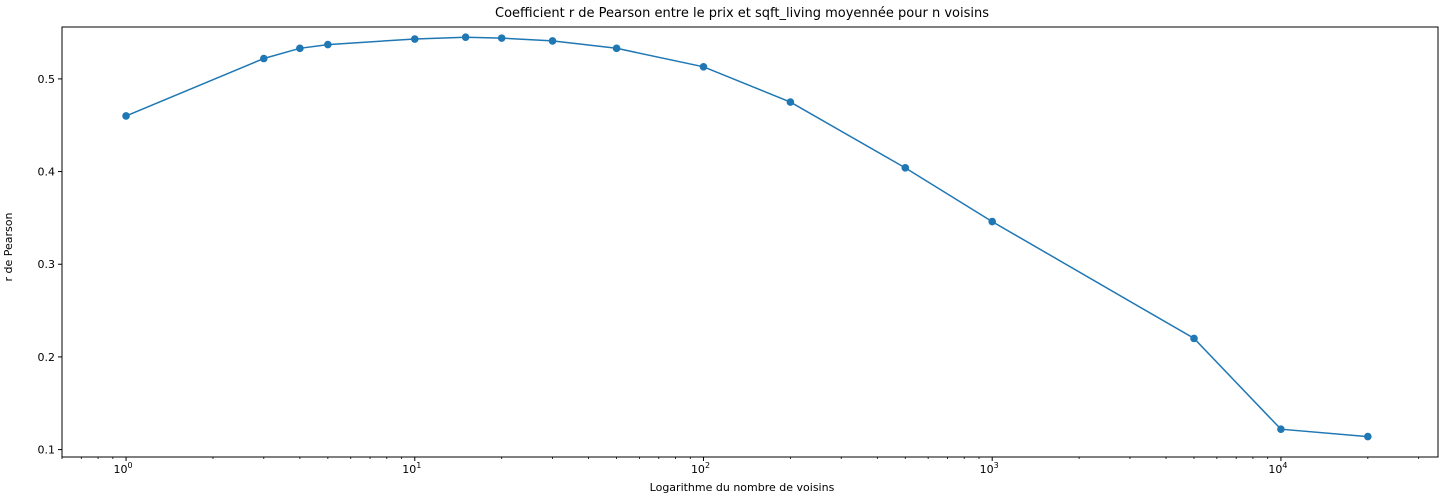  I want to click on y-tick-label: 0.4, so click(47, 172).